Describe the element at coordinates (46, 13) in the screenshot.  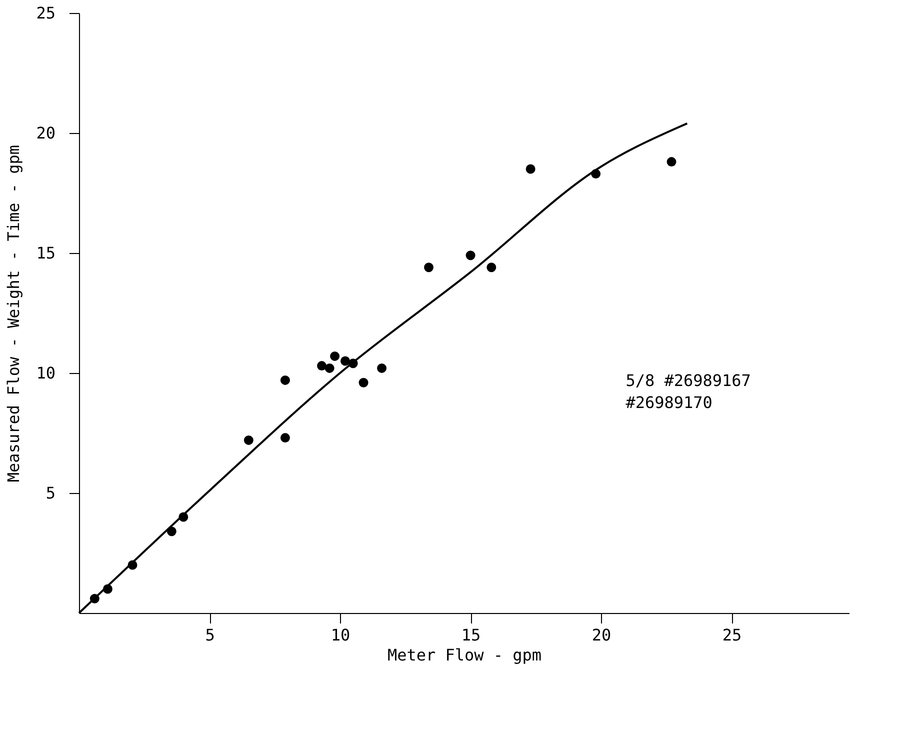
I see `y-tick-label: 25` at that location.